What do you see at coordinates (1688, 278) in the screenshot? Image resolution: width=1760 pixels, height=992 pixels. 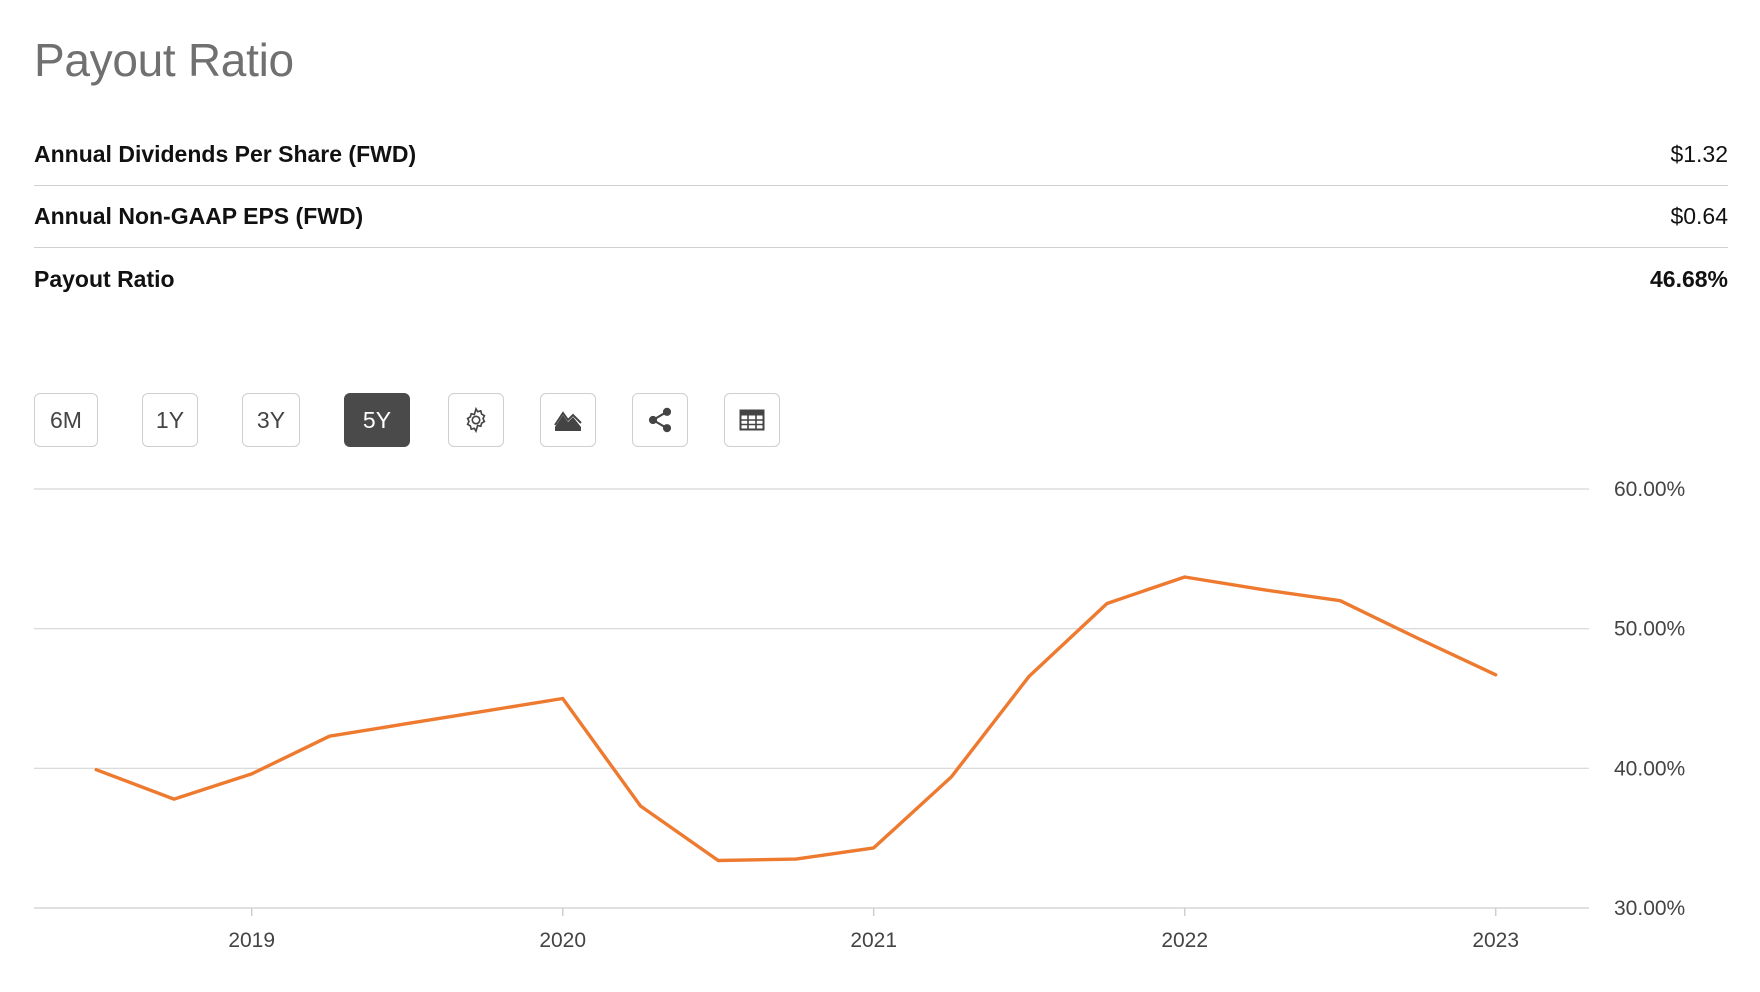 I see `metric-value: 46.68%` at bounding box center [1688, 278].